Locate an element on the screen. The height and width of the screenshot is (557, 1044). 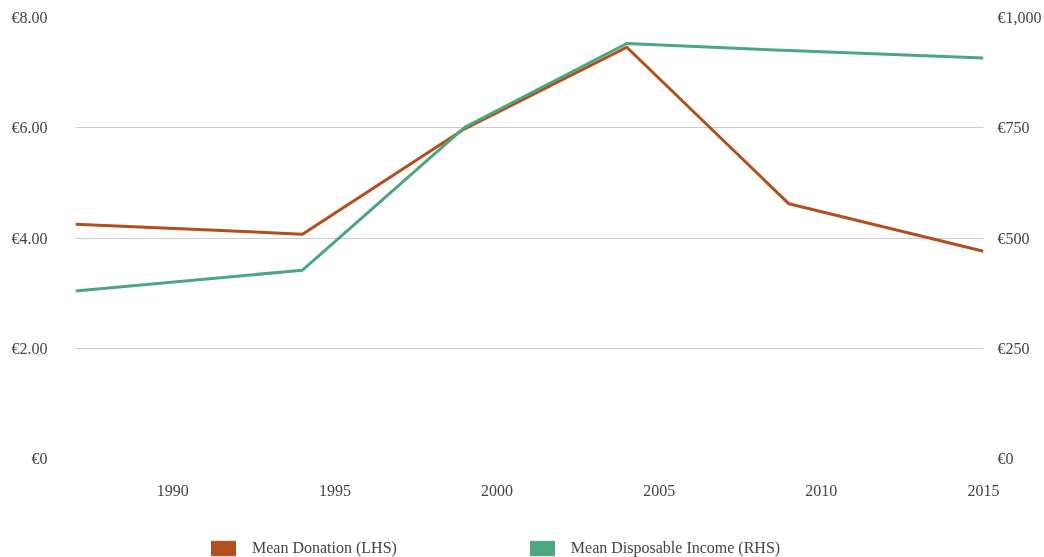
y-tick-label: €0 is located at coordinates (39, 458).